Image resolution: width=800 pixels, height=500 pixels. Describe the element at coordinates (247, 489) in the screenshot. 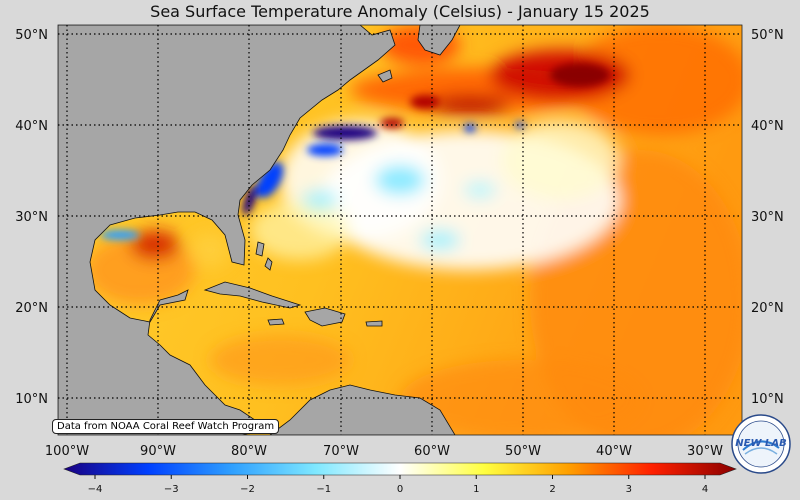

I see `colorbar-tick-label: −2` at that location.